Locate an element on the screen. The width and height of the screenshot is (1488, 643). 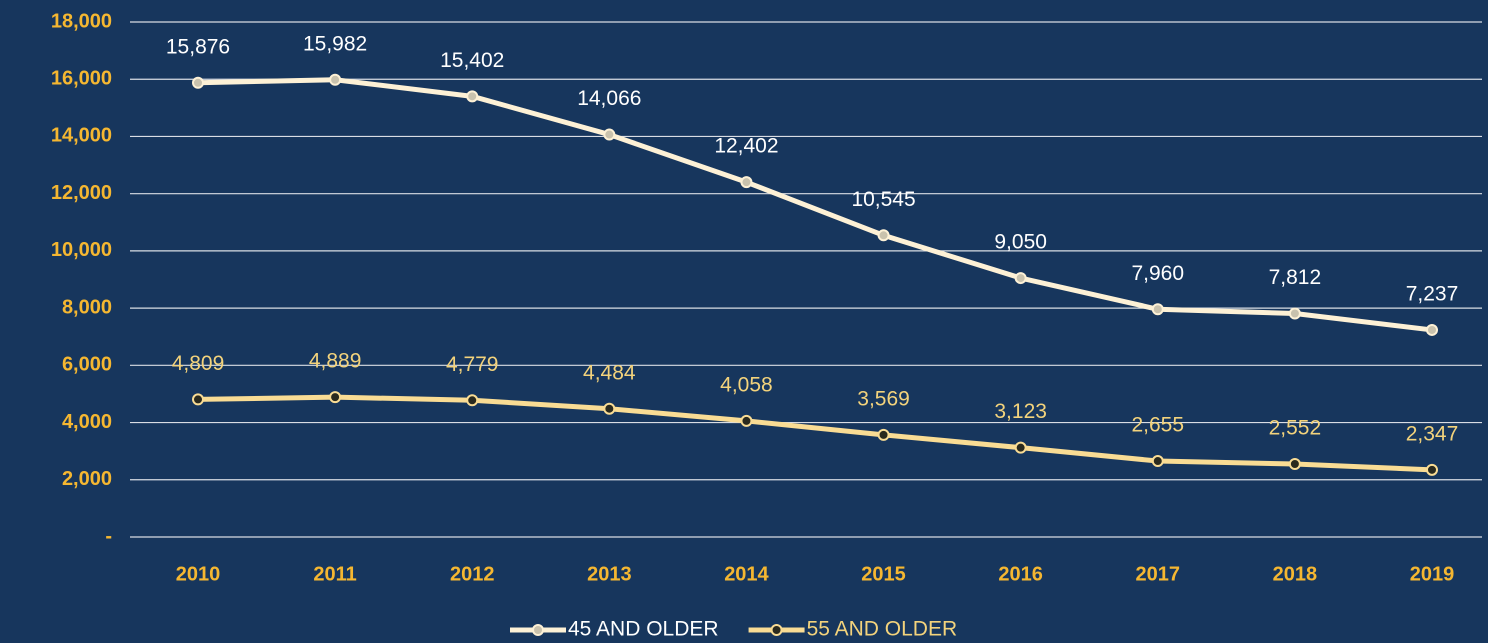
x-tick-label: 2018 is located at coordinates (1295, 574).